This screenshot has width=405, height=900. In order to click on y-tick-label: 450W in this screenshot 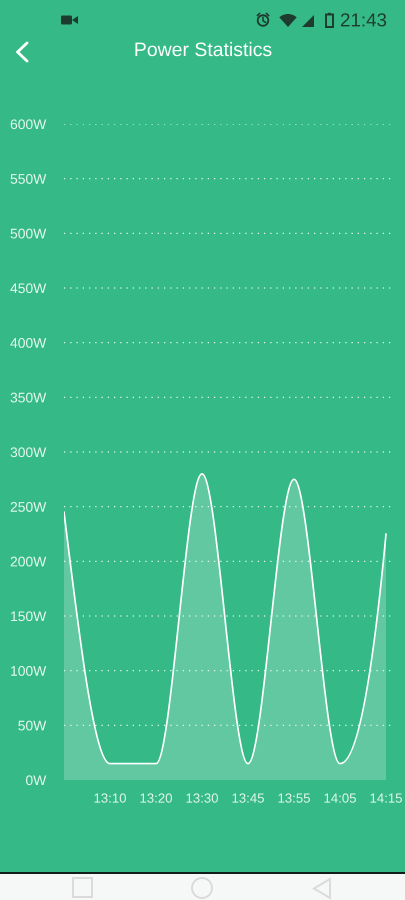, I will do `click(28, 288)`.